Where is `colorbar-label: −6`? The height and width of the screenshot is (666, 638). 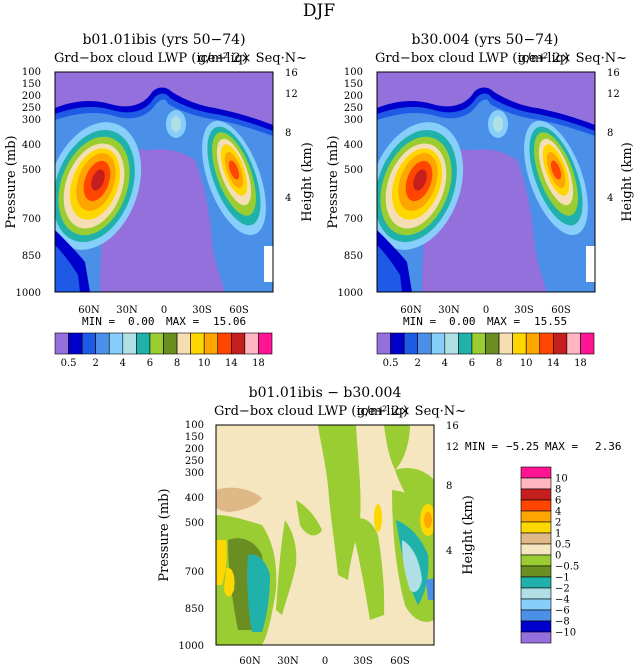 colorbar-label: −6 is located at coordinates (562, 611).